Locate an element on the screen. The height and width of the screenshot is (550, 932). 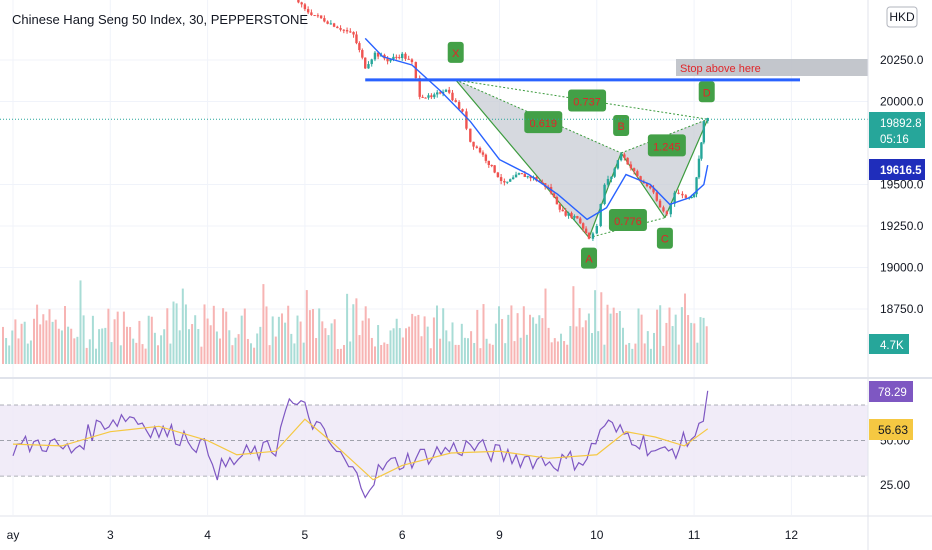
x-tick-2: 4 is located at coordinates (207, 535).